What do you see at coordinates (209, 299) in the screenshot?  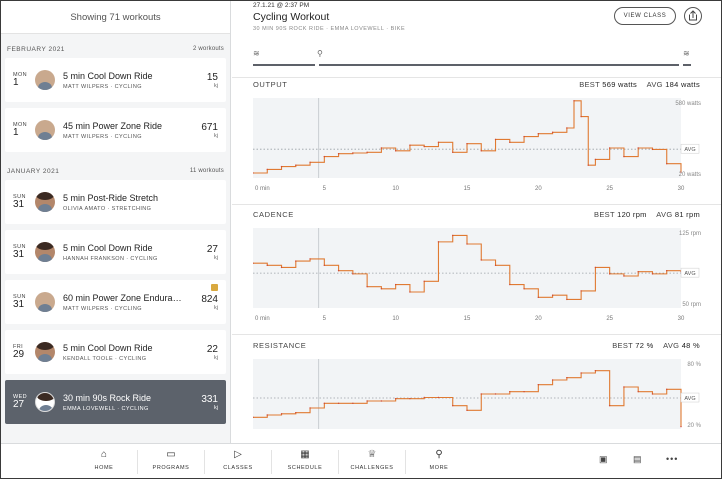 I see `workout-output: 824` at bounding box center [209, 299].